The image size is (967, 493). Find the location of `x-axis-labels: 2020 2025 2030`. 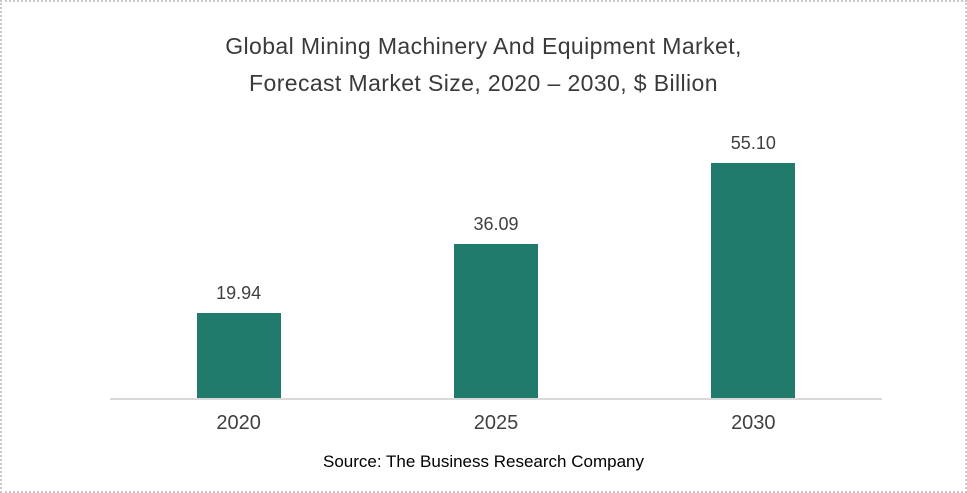

x-axis-labels: 2020 2025 2030 is located at coordinates (496, 423).